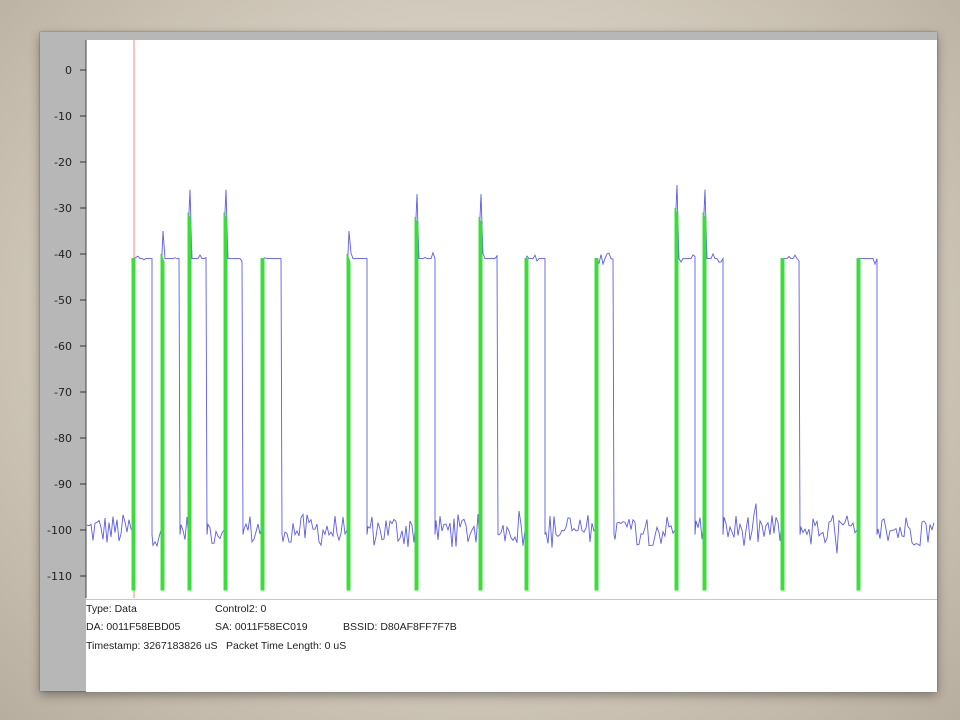 The image size is (960, 720). I want to click on y-tick-label: -110, so click(59, 576).